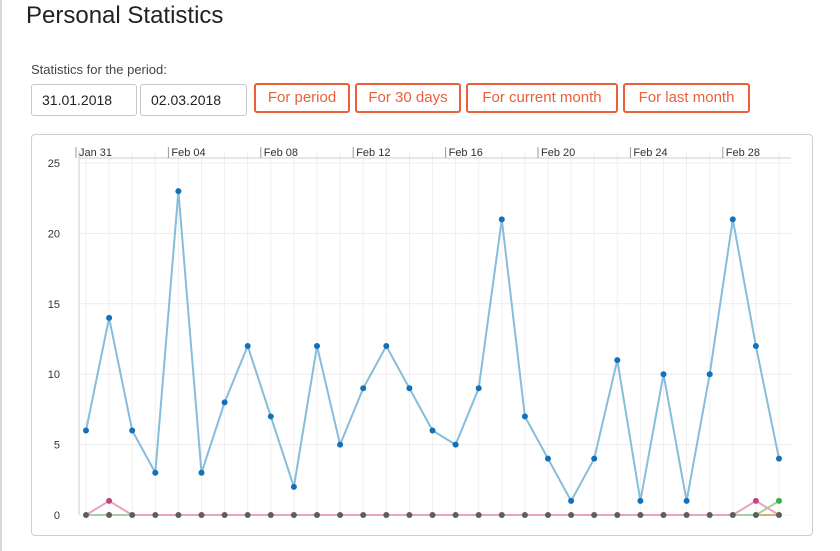 This screenshot has height=551, width=840. Describe the element at coordinates (302, 98) in the screenshot. I see `for-period-button: For period` at that location.